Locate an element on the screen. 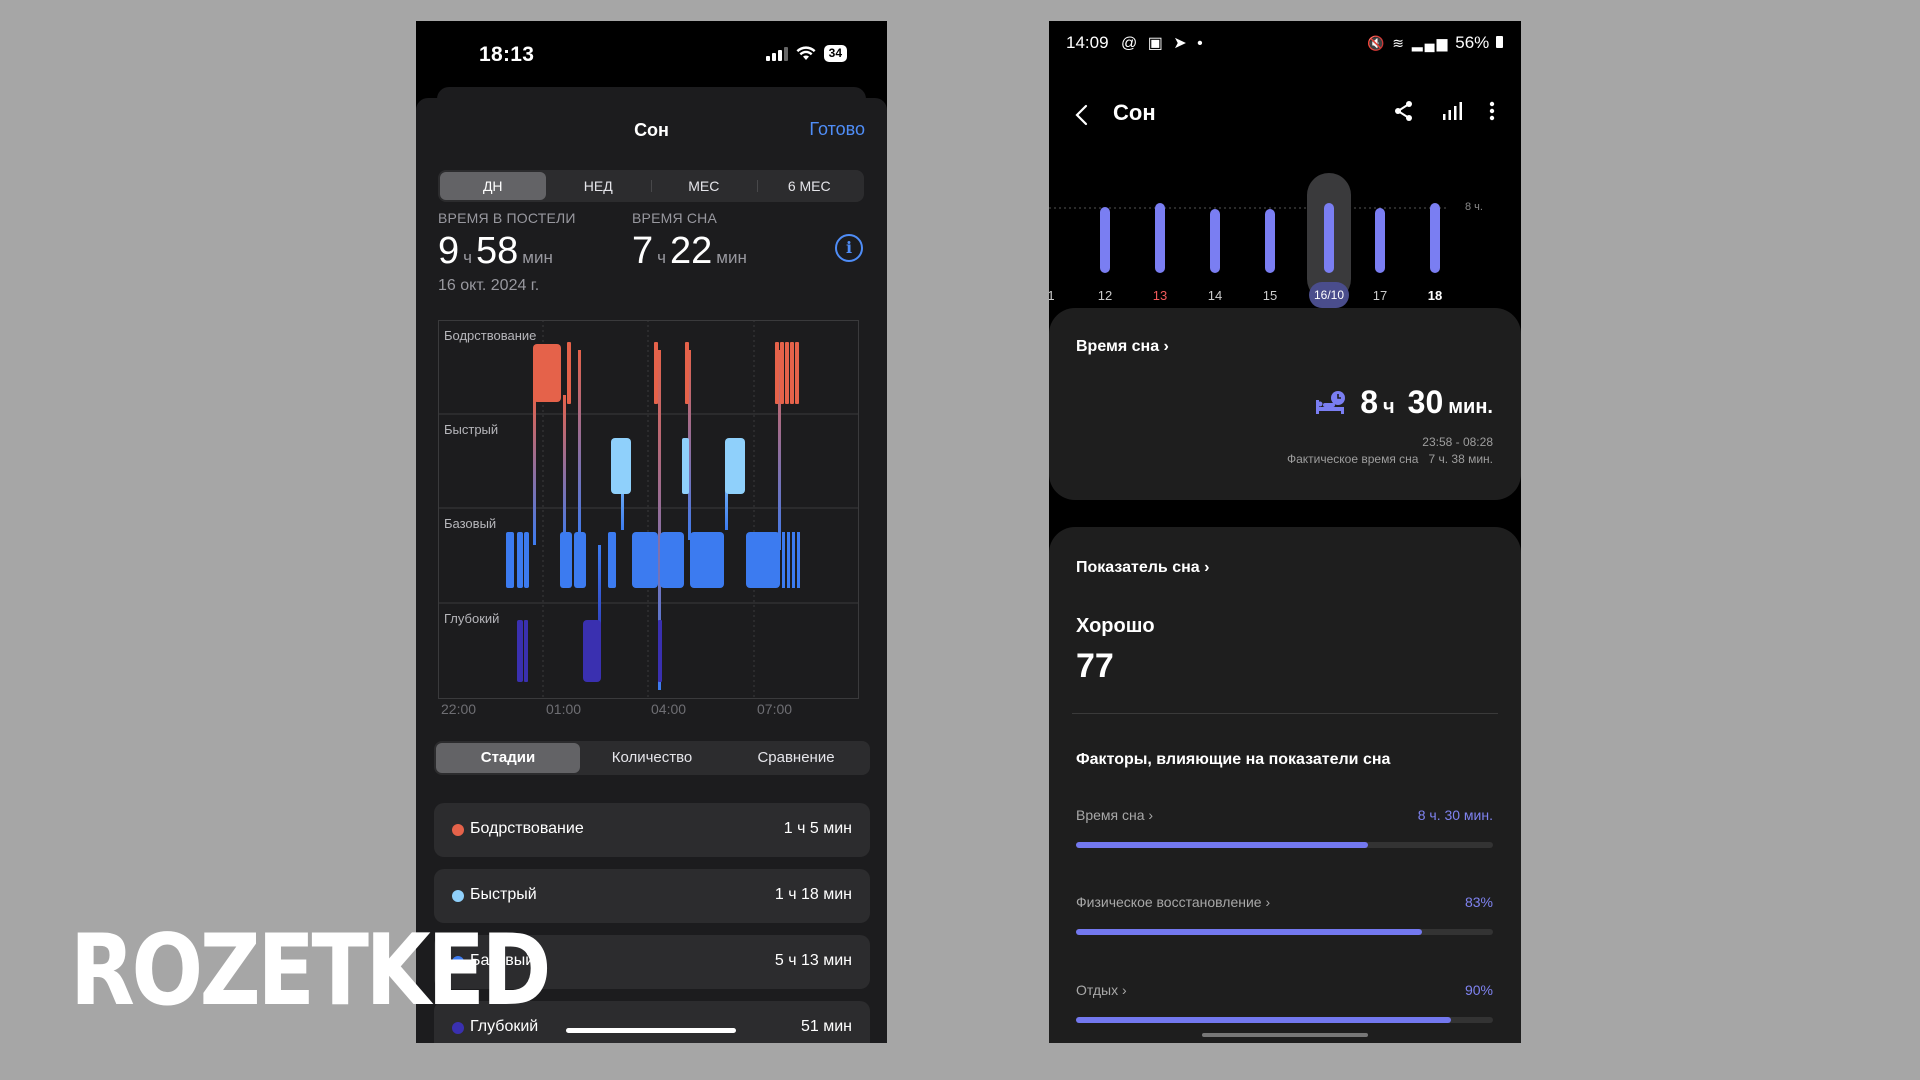  factor-name: Время сна › is located at coordinates (1115, 815).